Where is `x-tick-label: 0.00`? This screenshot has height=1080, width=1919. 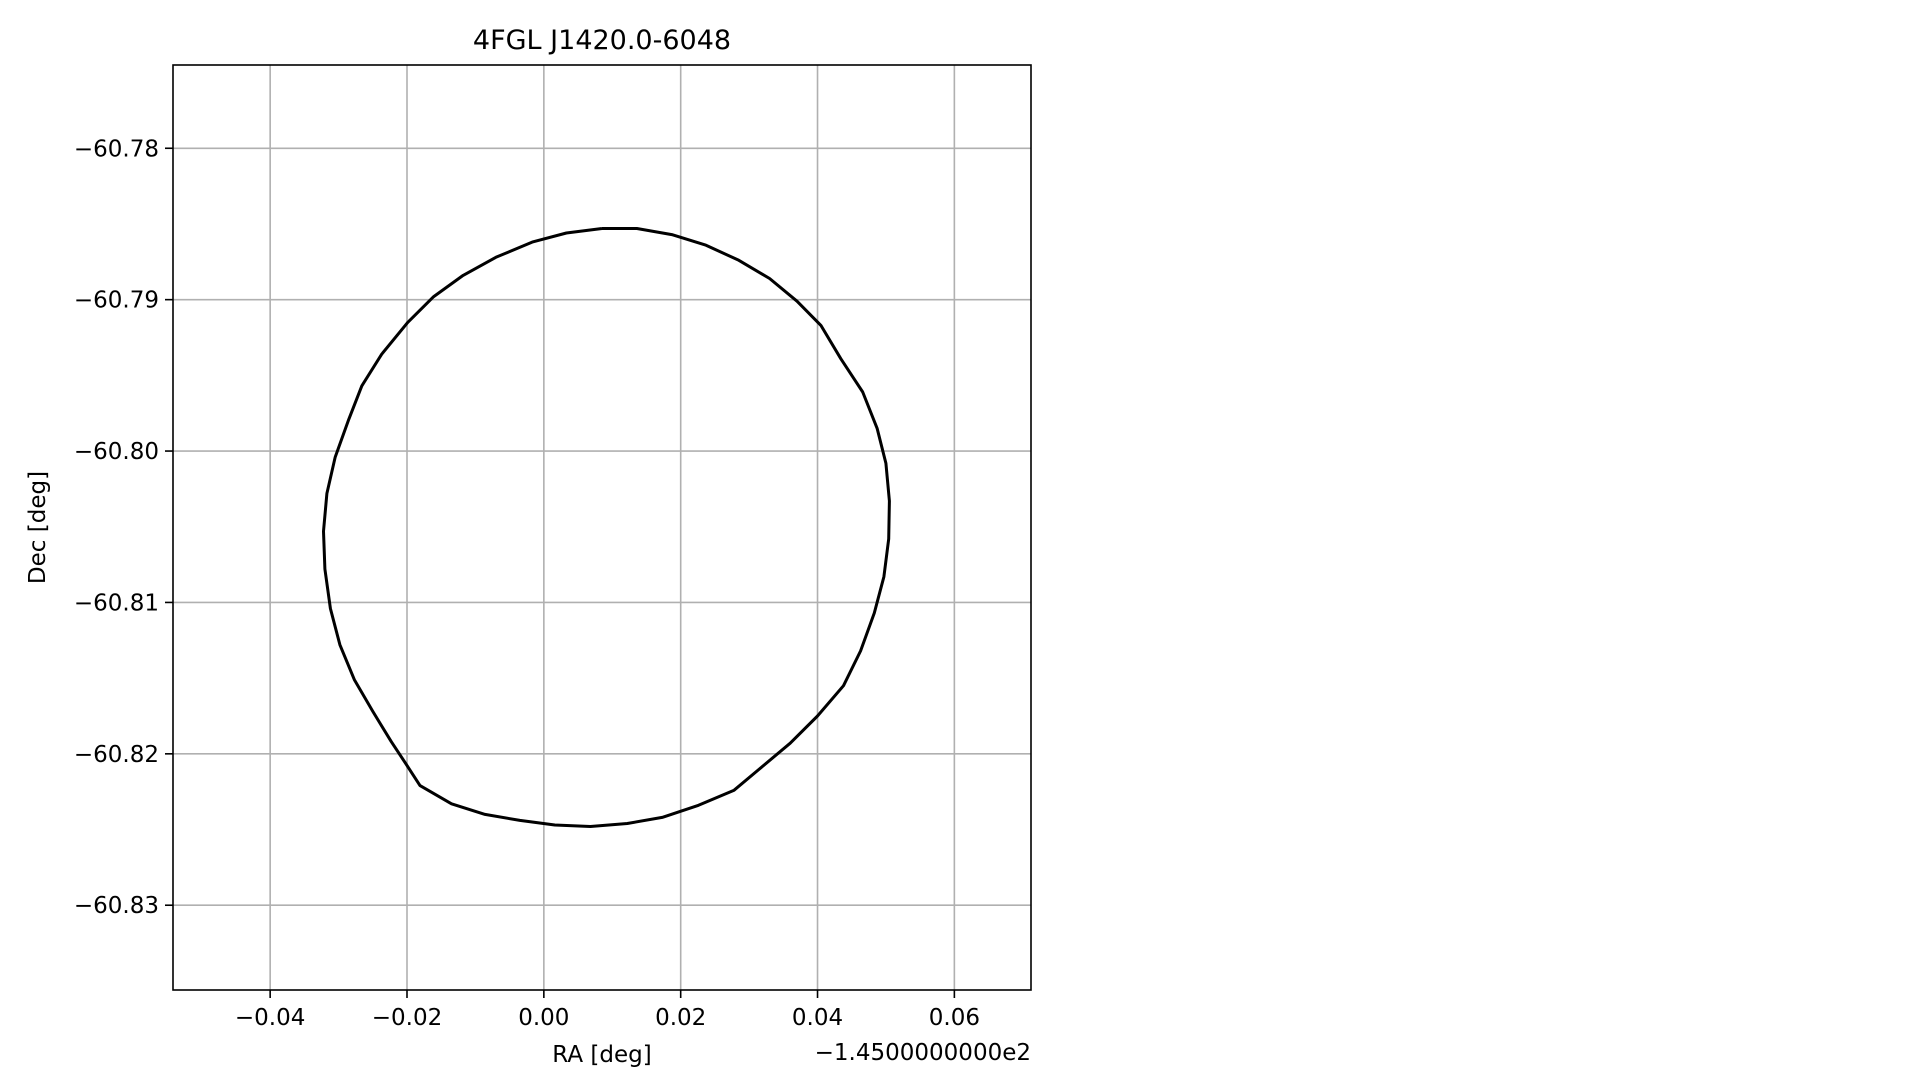
x-tick-label: 0.00 is located at coordinates (543, 1018).